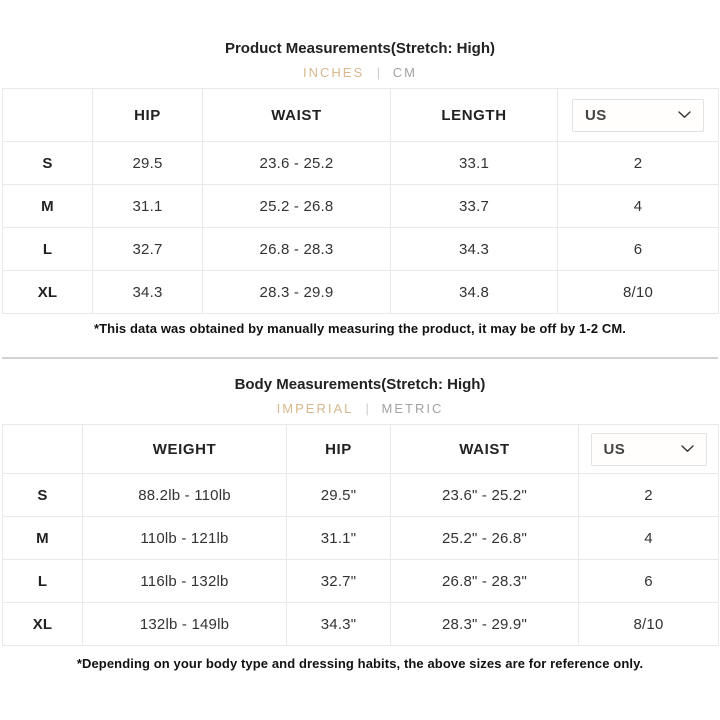 The image size is (720, 720). I want to click on unit-option-cm: CM, so click(404, 72).